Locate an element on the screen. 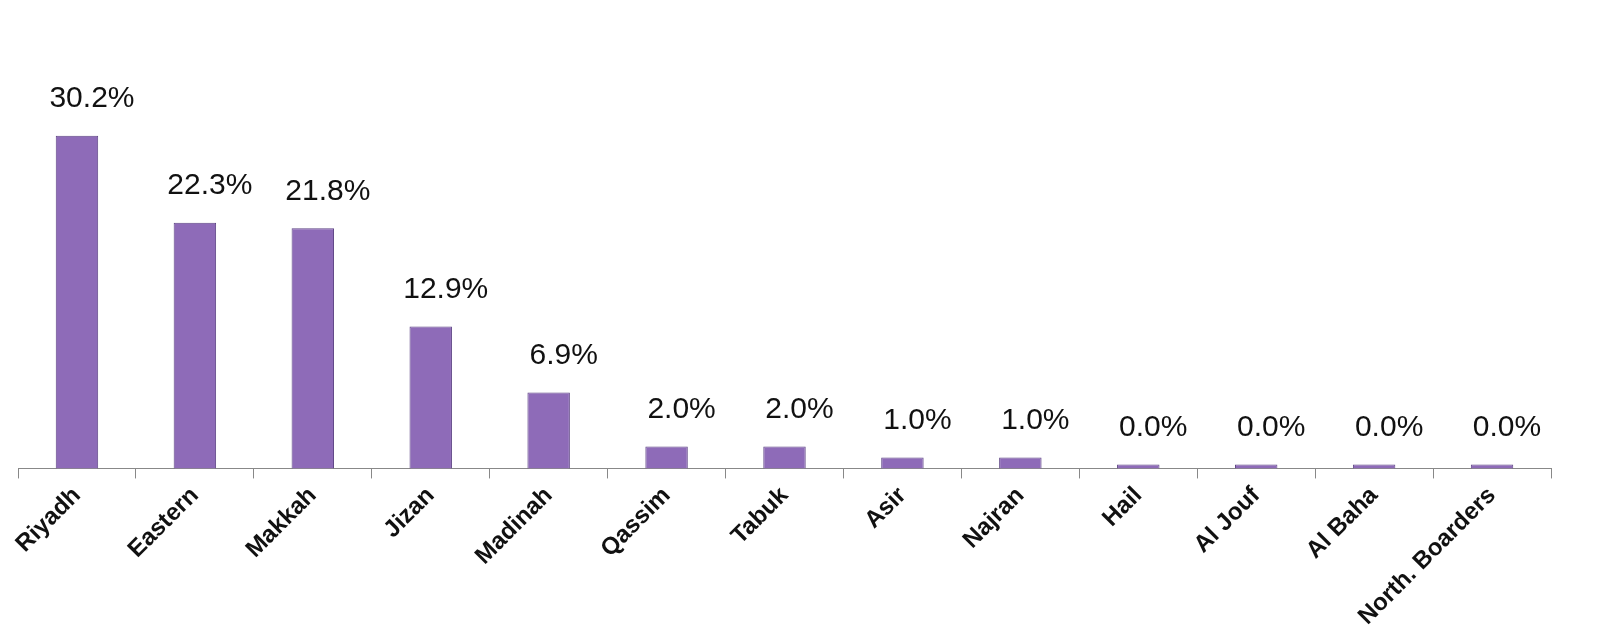 Image resolution: width=1599 pixels, height=642 pixels. data-label: 6.9% is located at coordinates (563, 353).